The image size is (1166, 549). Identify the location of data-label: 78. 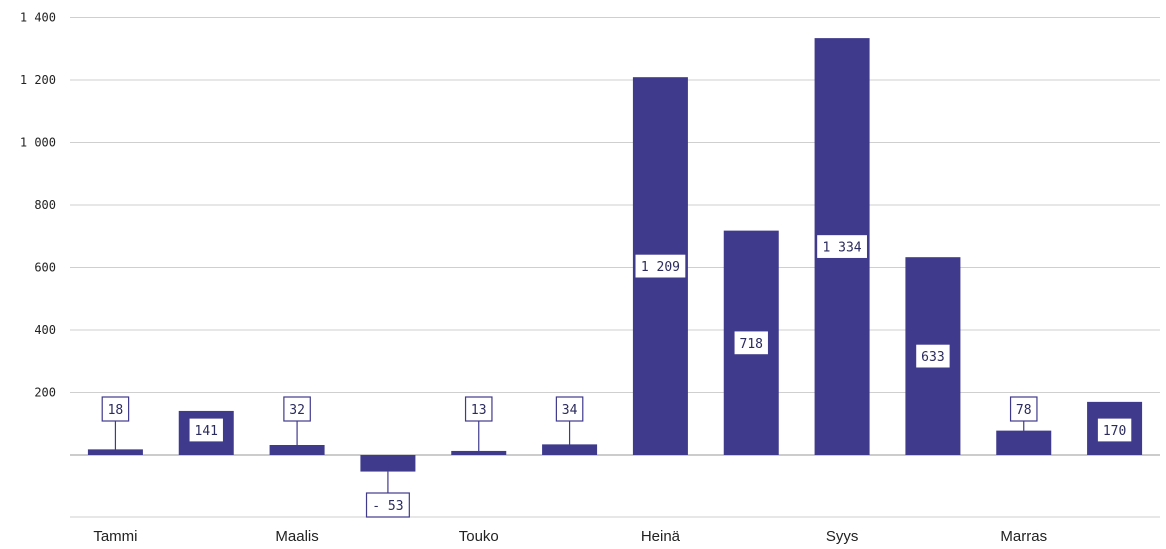
(1024, 410).